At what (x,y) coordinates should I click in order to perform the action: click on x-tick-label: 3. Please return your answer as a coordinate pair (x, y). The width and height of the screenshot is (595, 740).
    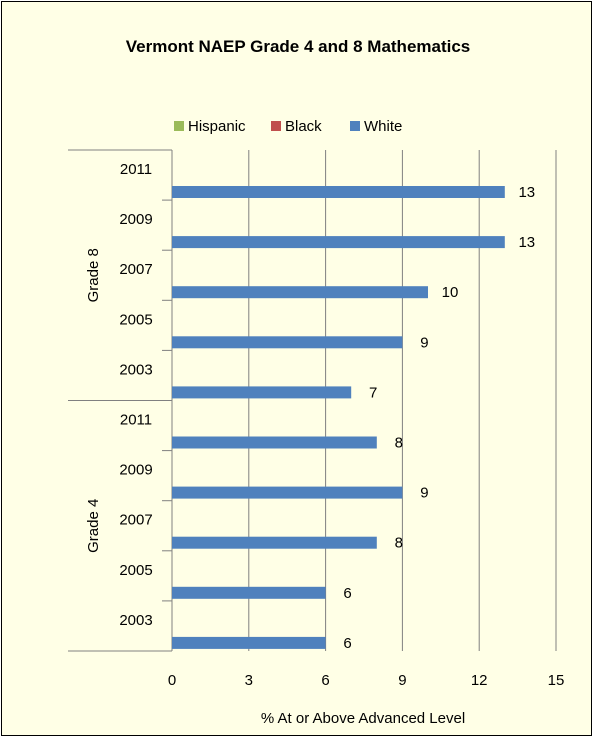
    Looking at the image, I should click on (249, 680).